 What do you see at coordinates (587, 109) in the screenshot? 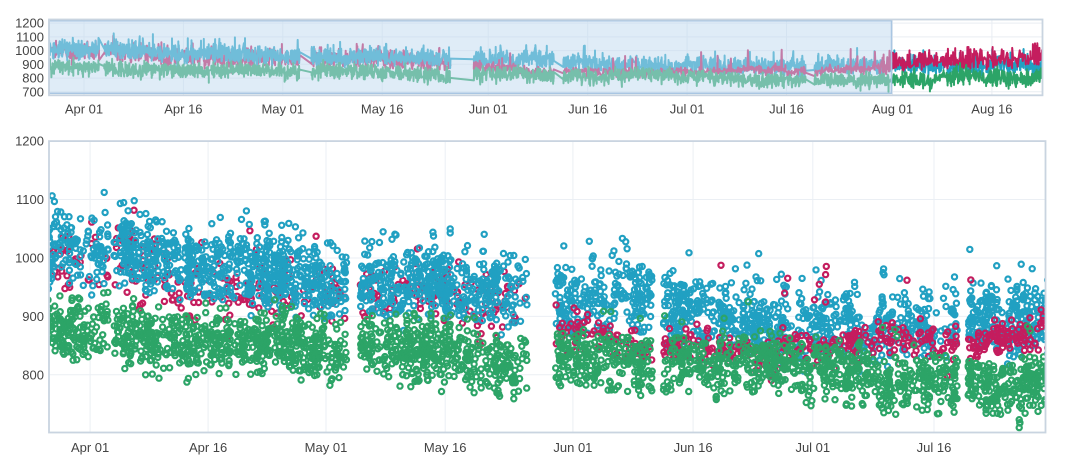
I see `svg-text: Jun 16` at bounding box center [587, 109].